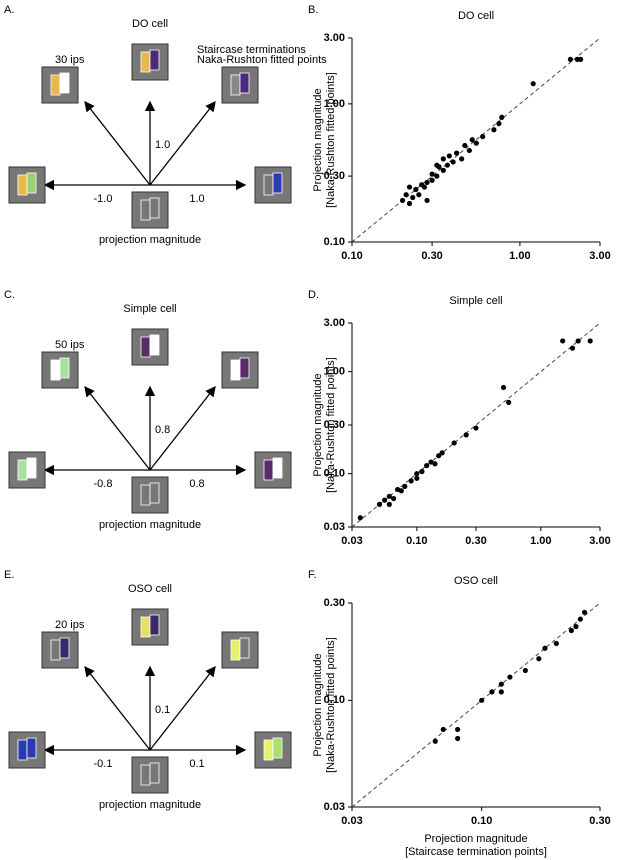 This screenshot has height=860, width=617. Describe the element at coordinates (313, 10) in the screenshot. I see `panel-letter: B.` at that location.